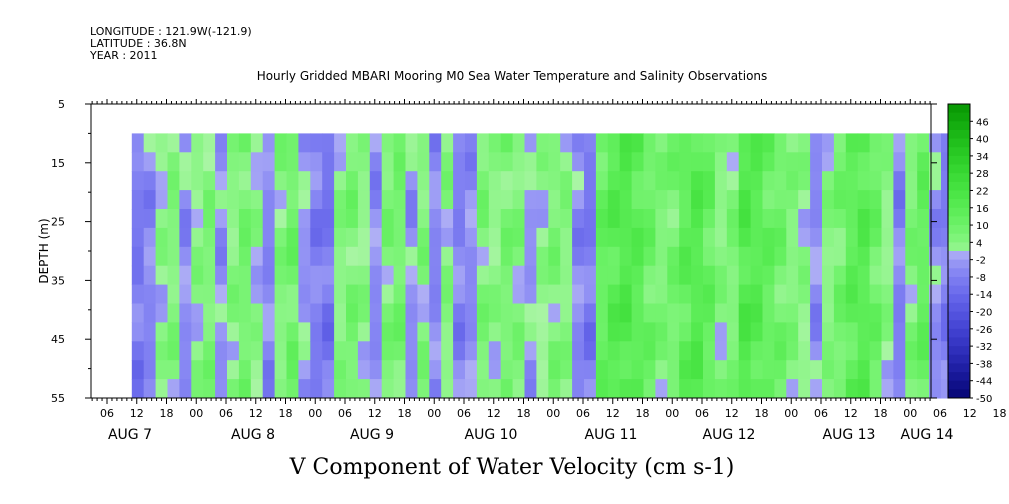 The image size is (1009, 504). I want to click on x-hour-label: 00, so click(553, 413).